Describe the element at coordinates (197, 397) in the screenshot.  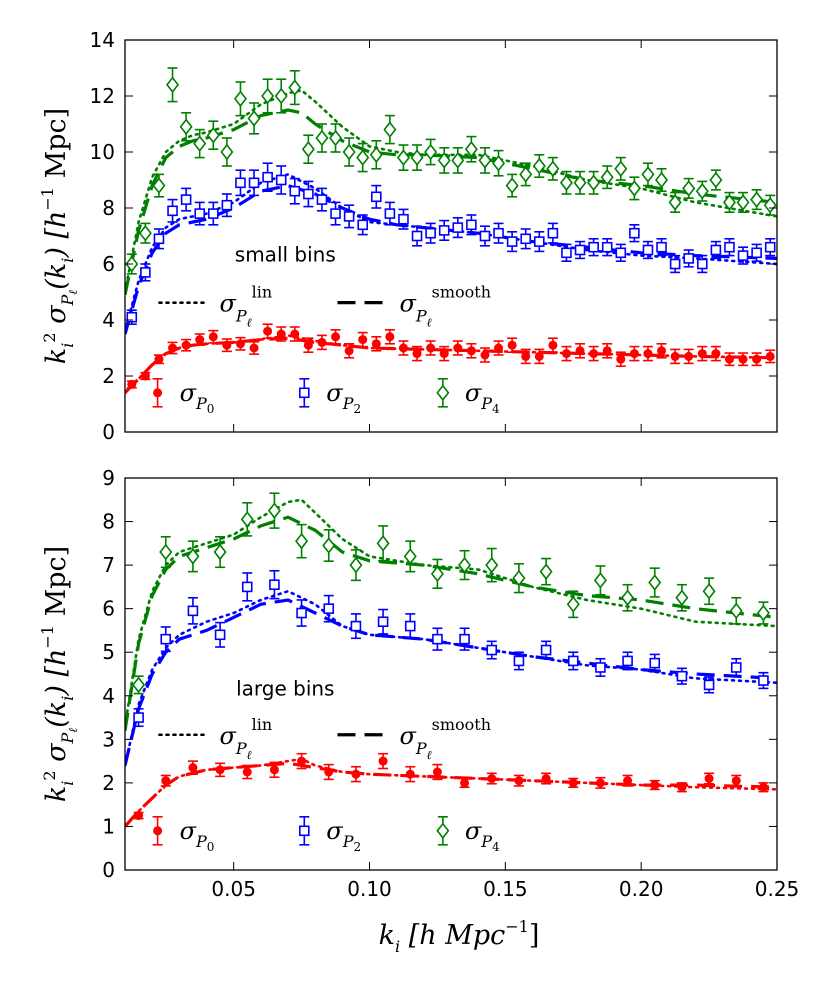
I see `legend-series-label: σP0` at that location.